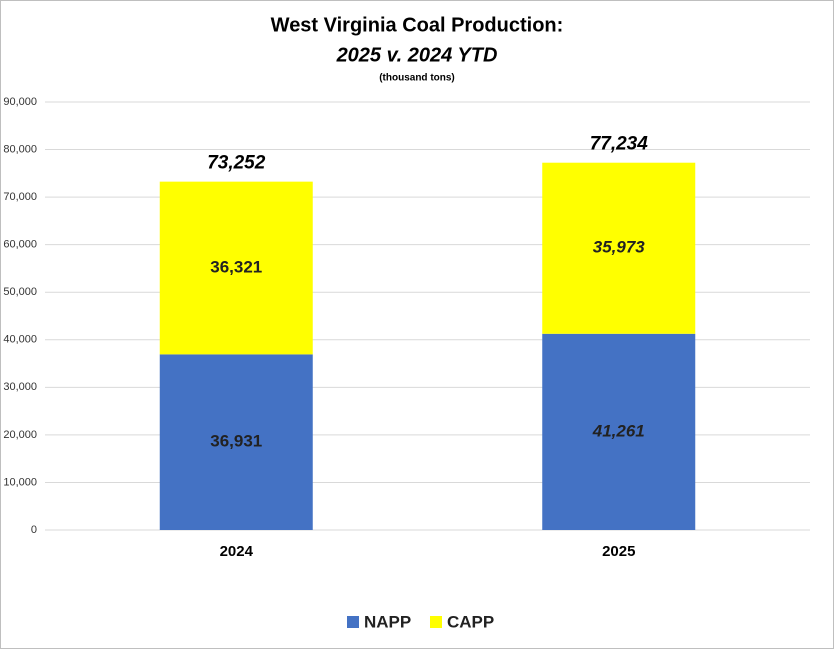  What do you see at coordinates (20, 149) in the screenshot?
I see `y-tick-label: 80,000` at bounding box center [20, 149].